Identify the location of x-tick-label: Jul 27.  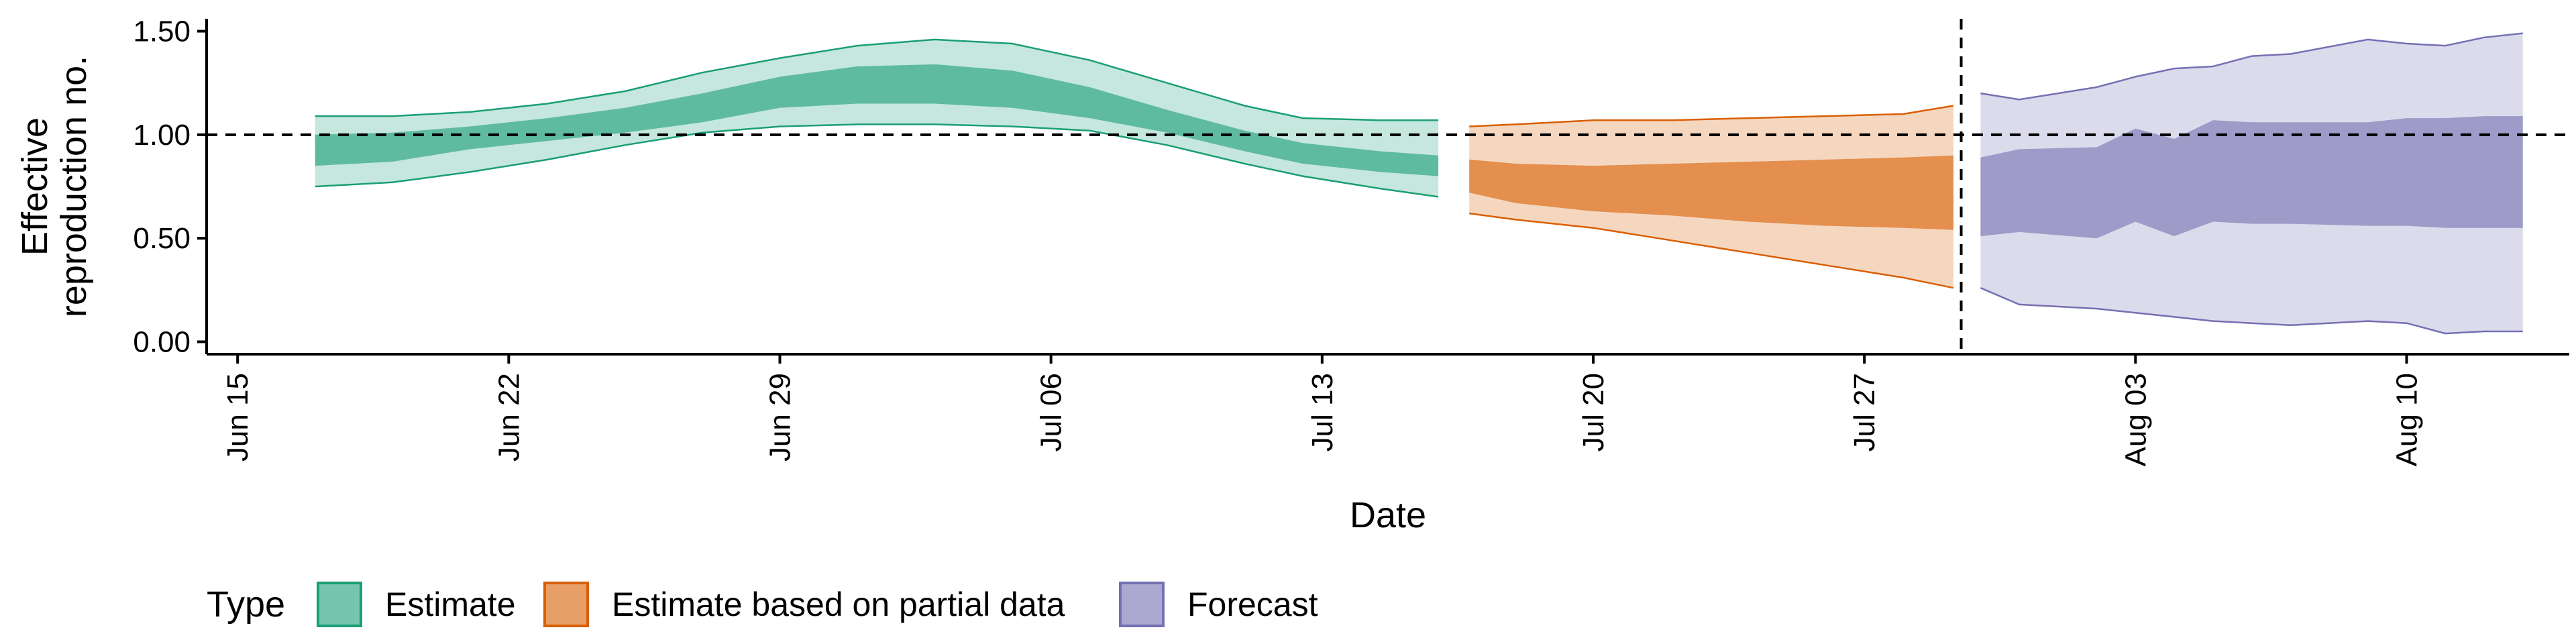
(1864, 412).